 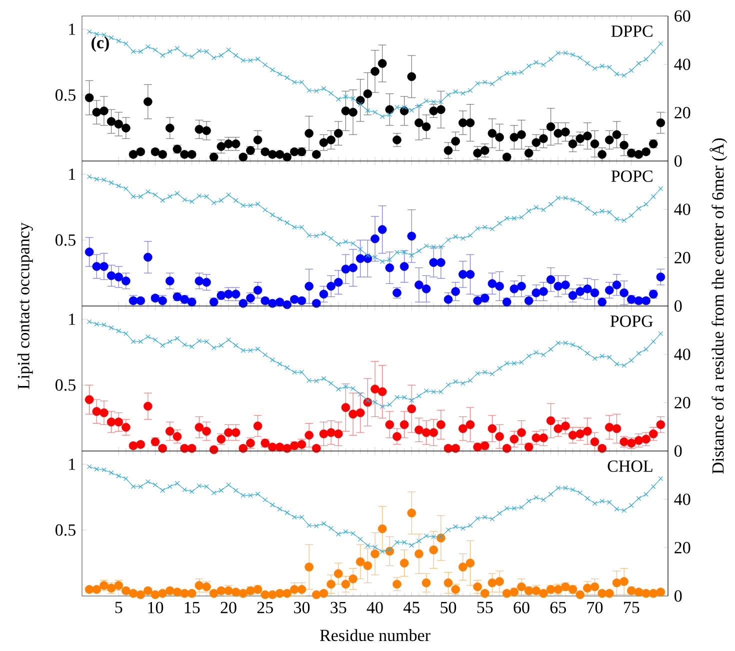 What do you see at coordinates (630, 466) in the screenshot?
I see `chart-title: CHOL` at bounding box center [630, 466].